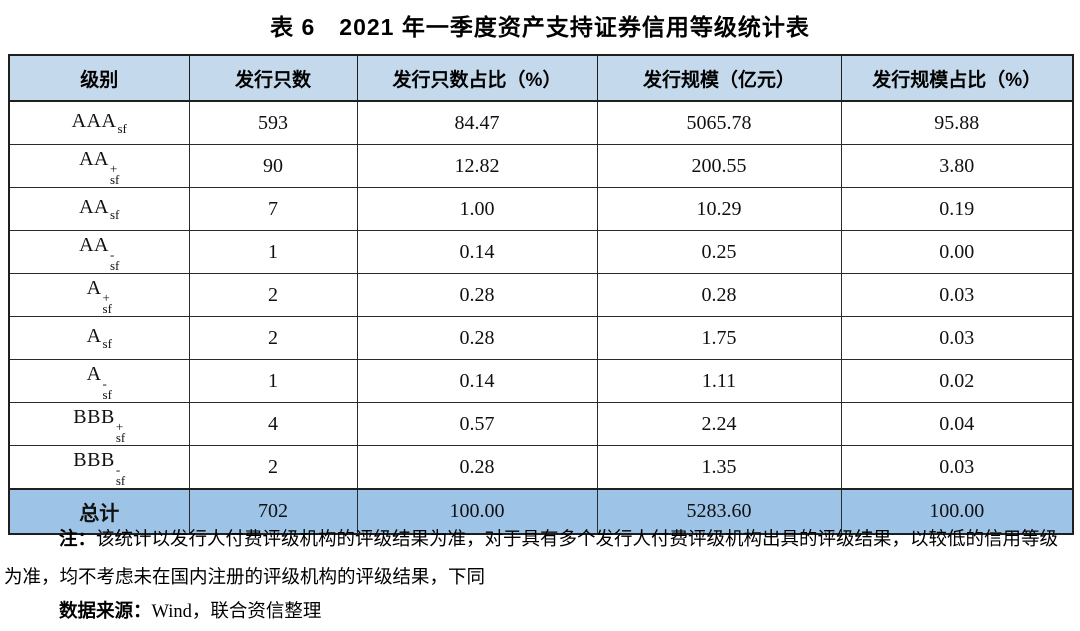 This screenshot has height=631, width=1080. Describe the element at coordinates (273, 122) in the screenshot. I see `value-cell: 593` at that location.